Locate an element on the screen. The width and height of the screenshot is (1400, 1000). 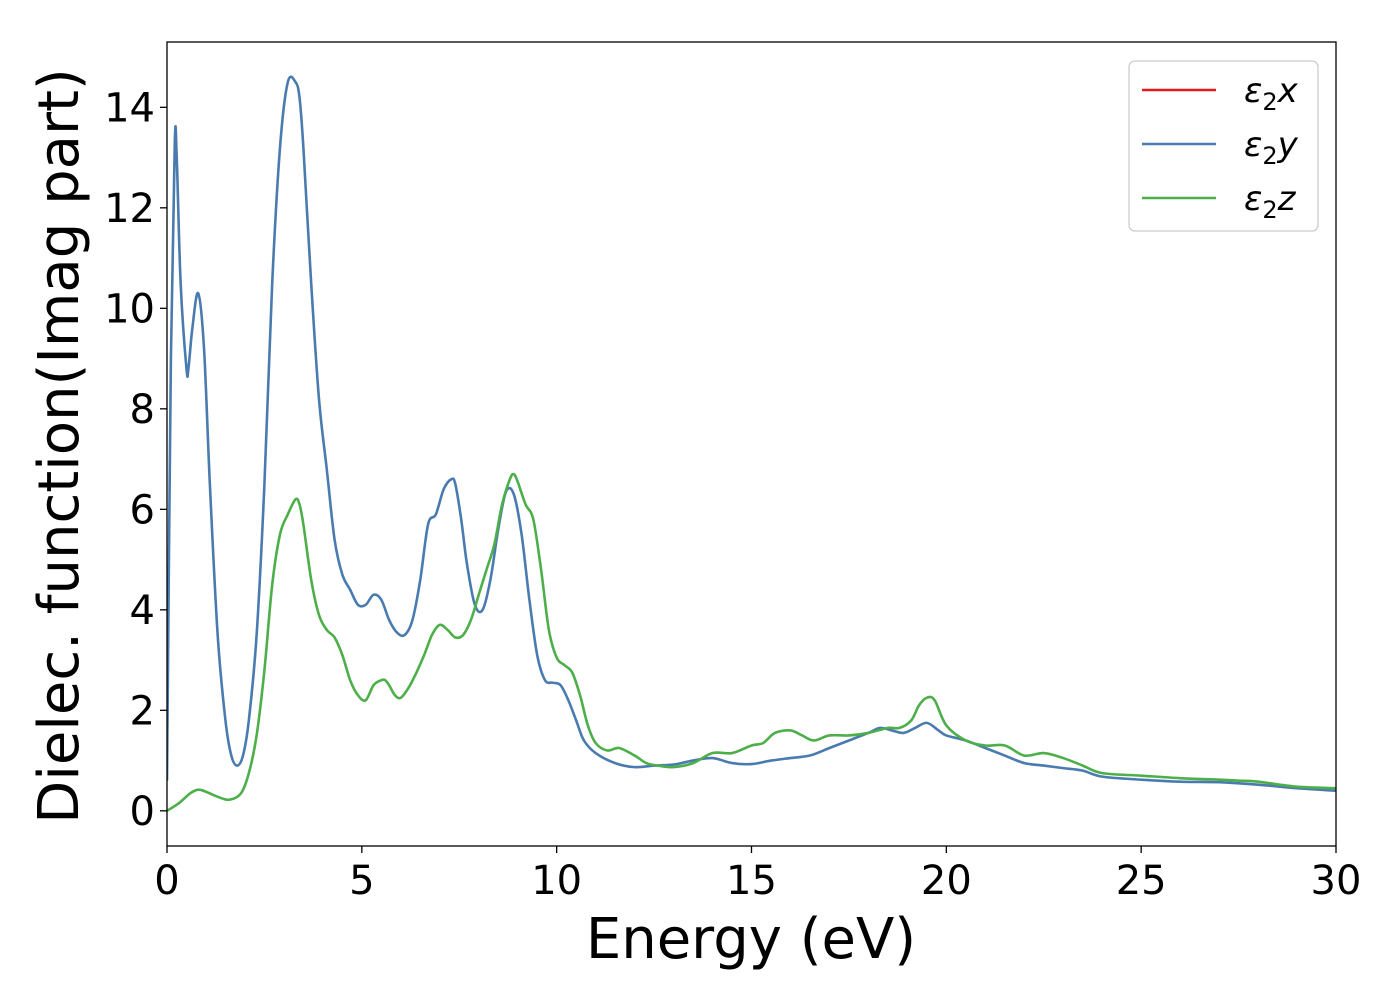
y-tick-label: 12 is located at coordinates (129, 209).